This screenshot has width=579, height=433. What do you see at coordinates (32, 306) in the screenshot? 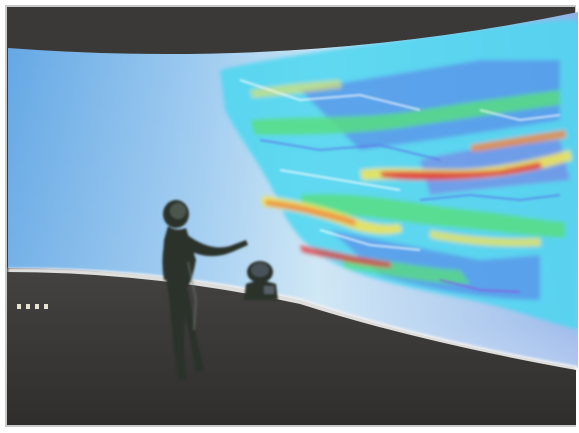
I see `floor-lights-icon` at bounding box center [32, 306].